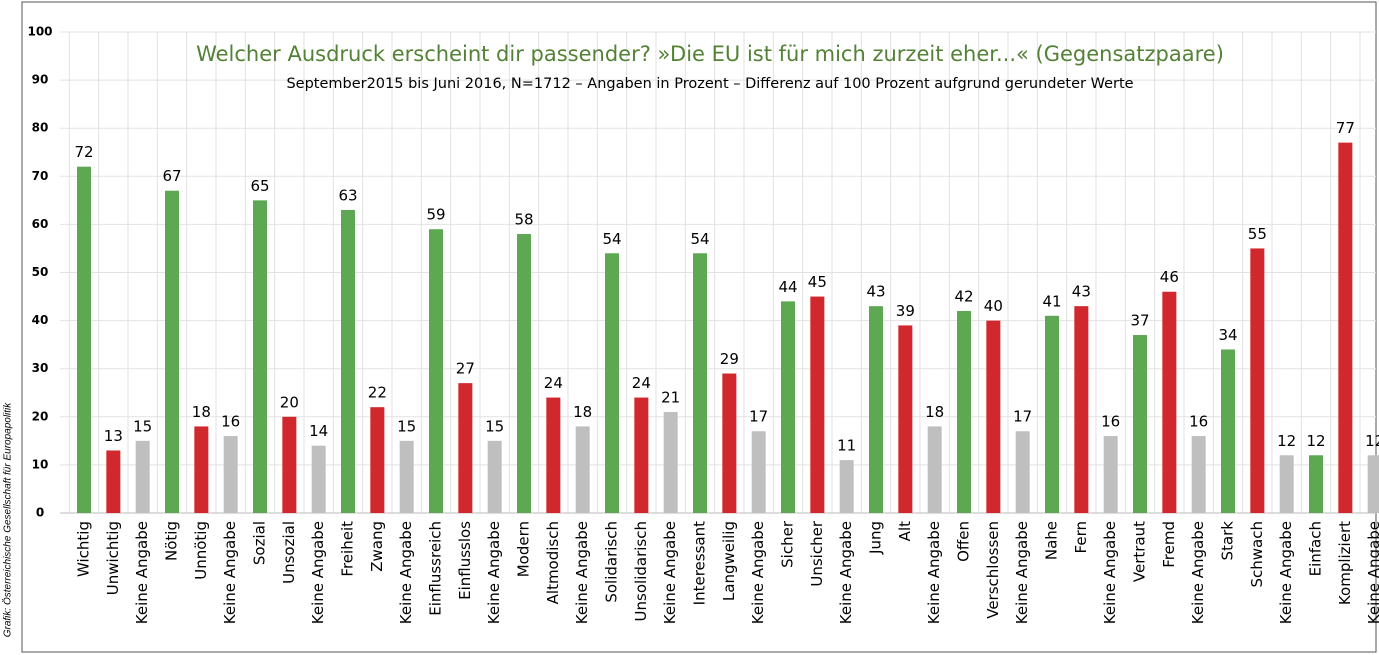 The height and width of the screenshot is (655, 1379). What do you see at coordinates (1139, 321) in the screenshot?
I see `value-label: 37` at bounding box center [1139, 321].